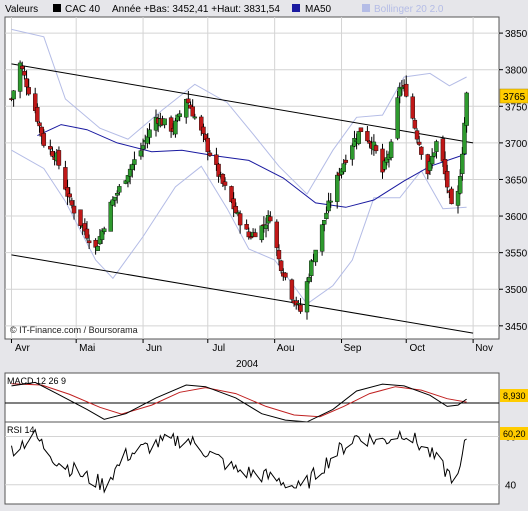  What do you see at coordinates (21, 9) in the screenshot?
I see `valeurs-label: Valeurs` at bounding box center [21, 9].